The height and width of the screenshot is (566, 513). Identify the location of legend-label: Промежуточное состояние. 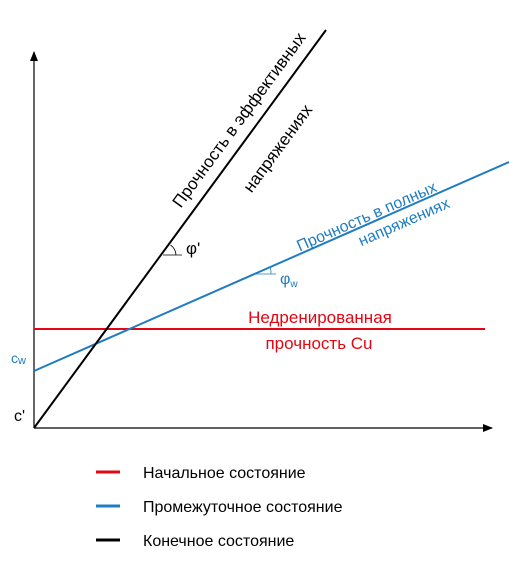
(243, 507).